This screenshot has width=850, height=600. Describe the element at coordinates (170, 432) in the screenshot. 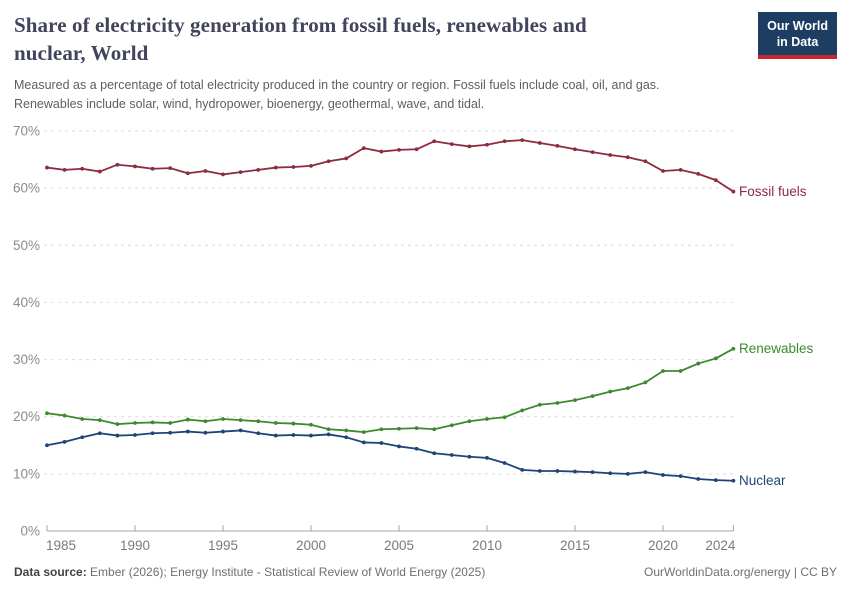

I see `data-point-nuclear-1992` at that location.